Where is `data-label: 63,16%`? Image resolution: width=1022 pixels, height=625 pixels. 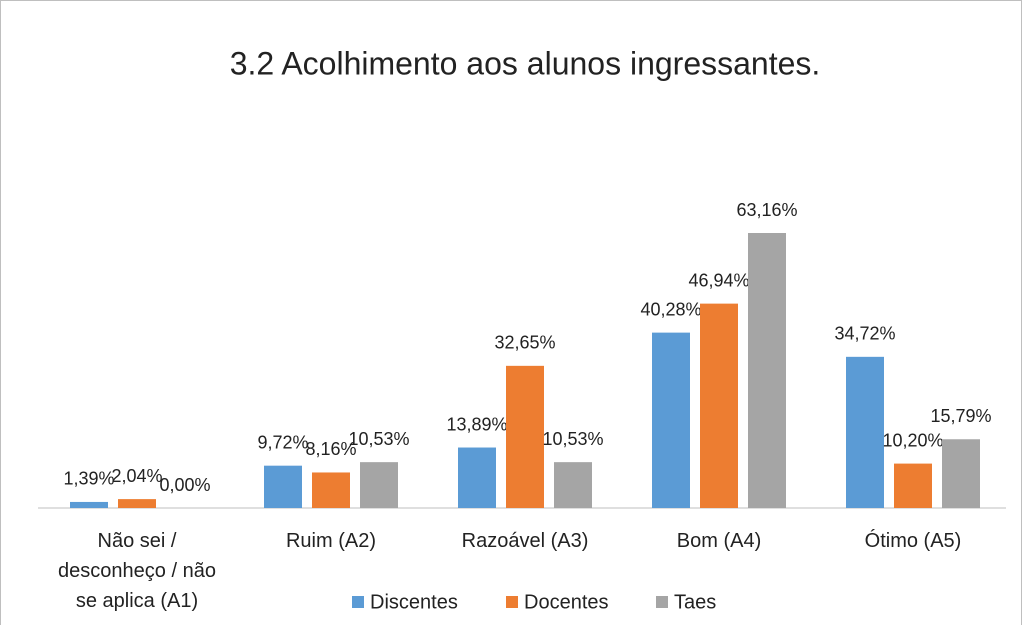 data-label: 63,16% is located at coordinates (766, 210).